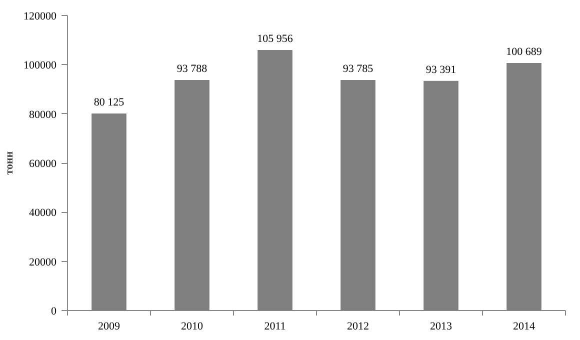 The width and height of the screenshot is (580, 340). Describe the element at coordinates (275, 326) in the screenshot. I see `x-tick-label: 2011` at that location.